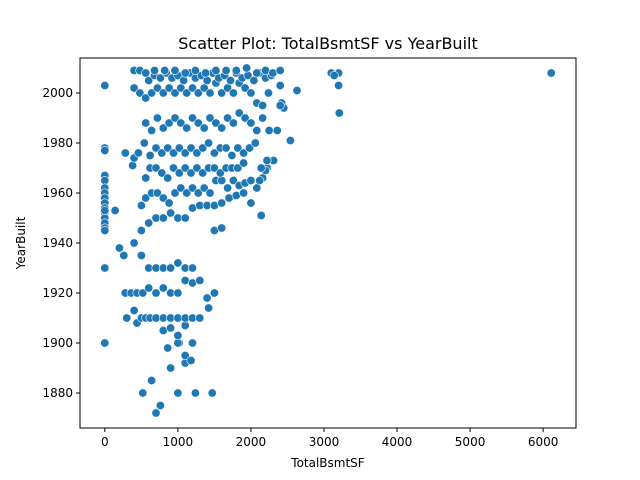  I want to click on y-tick-label: 1920, so click(57, 293).